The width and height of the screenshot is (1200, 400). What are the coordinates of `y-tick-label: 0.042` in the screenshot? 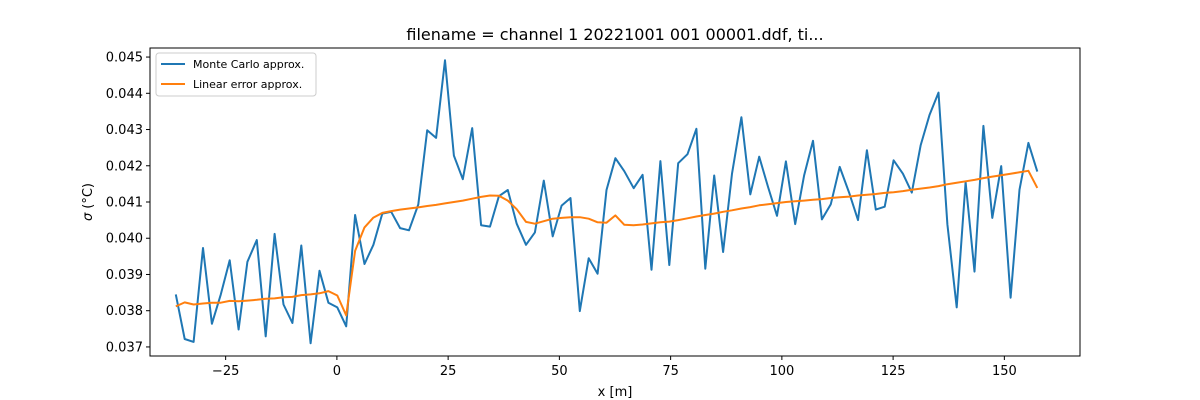 It's located at (124, 166).